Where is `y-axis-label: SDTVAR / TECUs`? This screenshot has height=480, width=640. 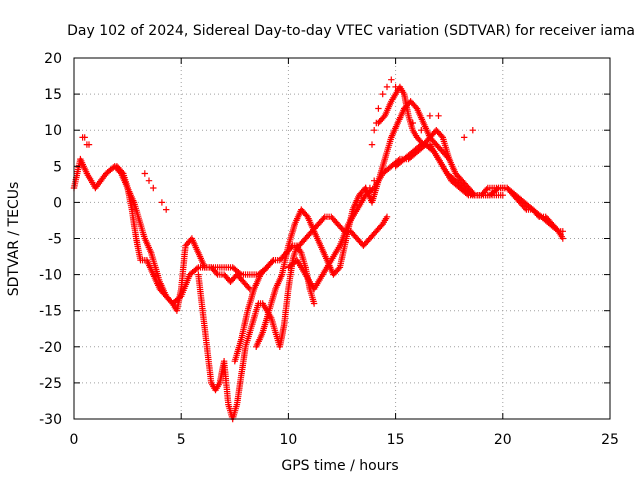
y-axis-label: SDTVAR / TECUs is located at coordinates (14, 239).